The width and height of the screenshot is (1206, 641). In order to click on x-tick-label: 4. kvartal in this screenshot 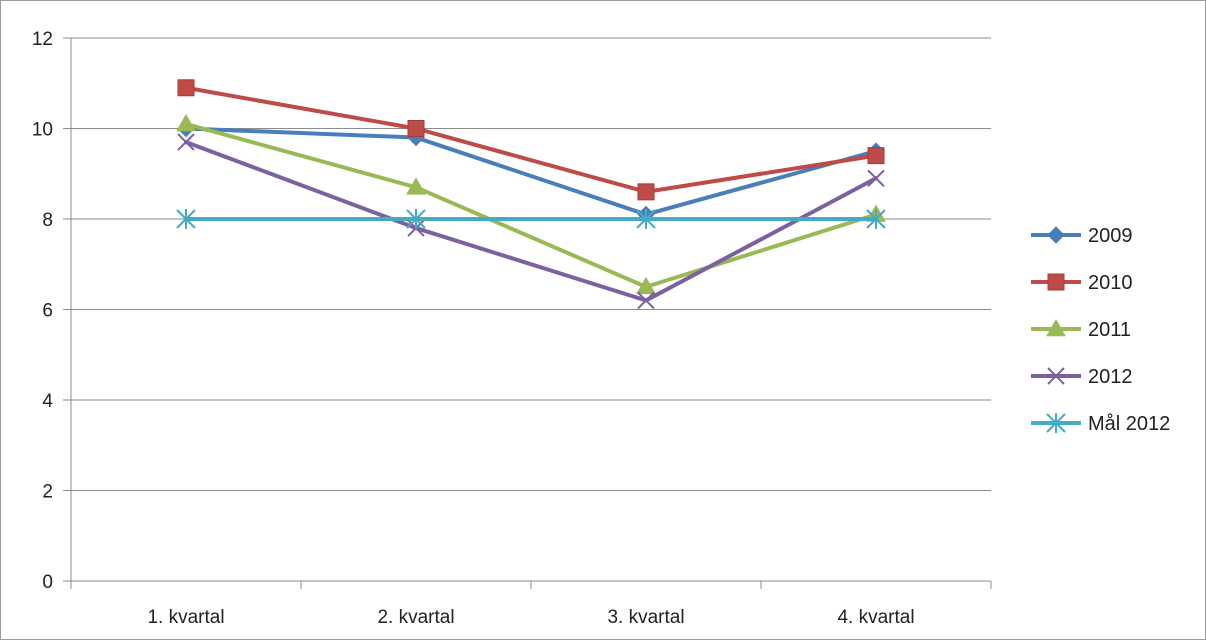, I will do `click(875, 617)`.